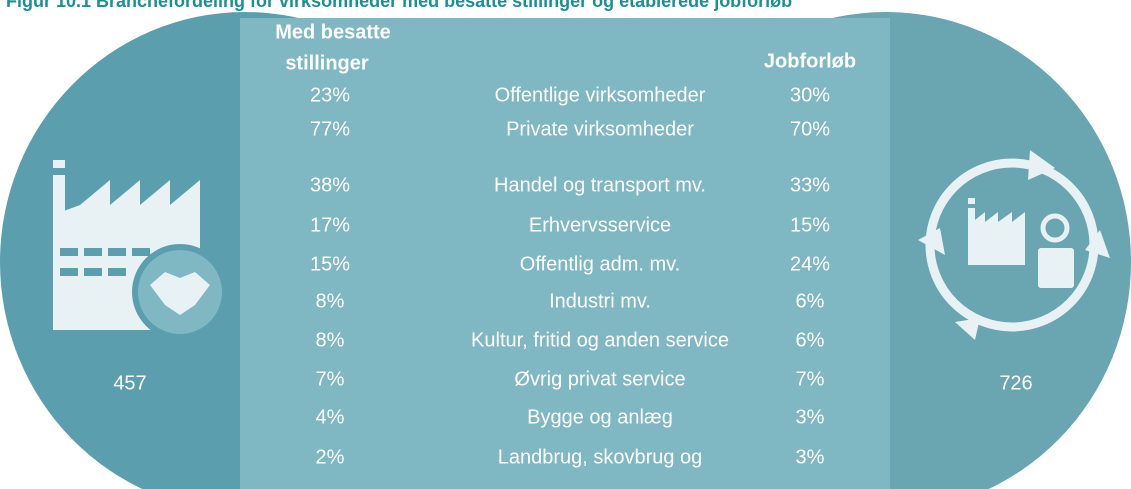 The height and width of the screenshot is (489, 1131). What do you see at coordinates (810, 61) in the screenshot?
I see `column-header: Jobforløb` at bounding box center [810, 61].